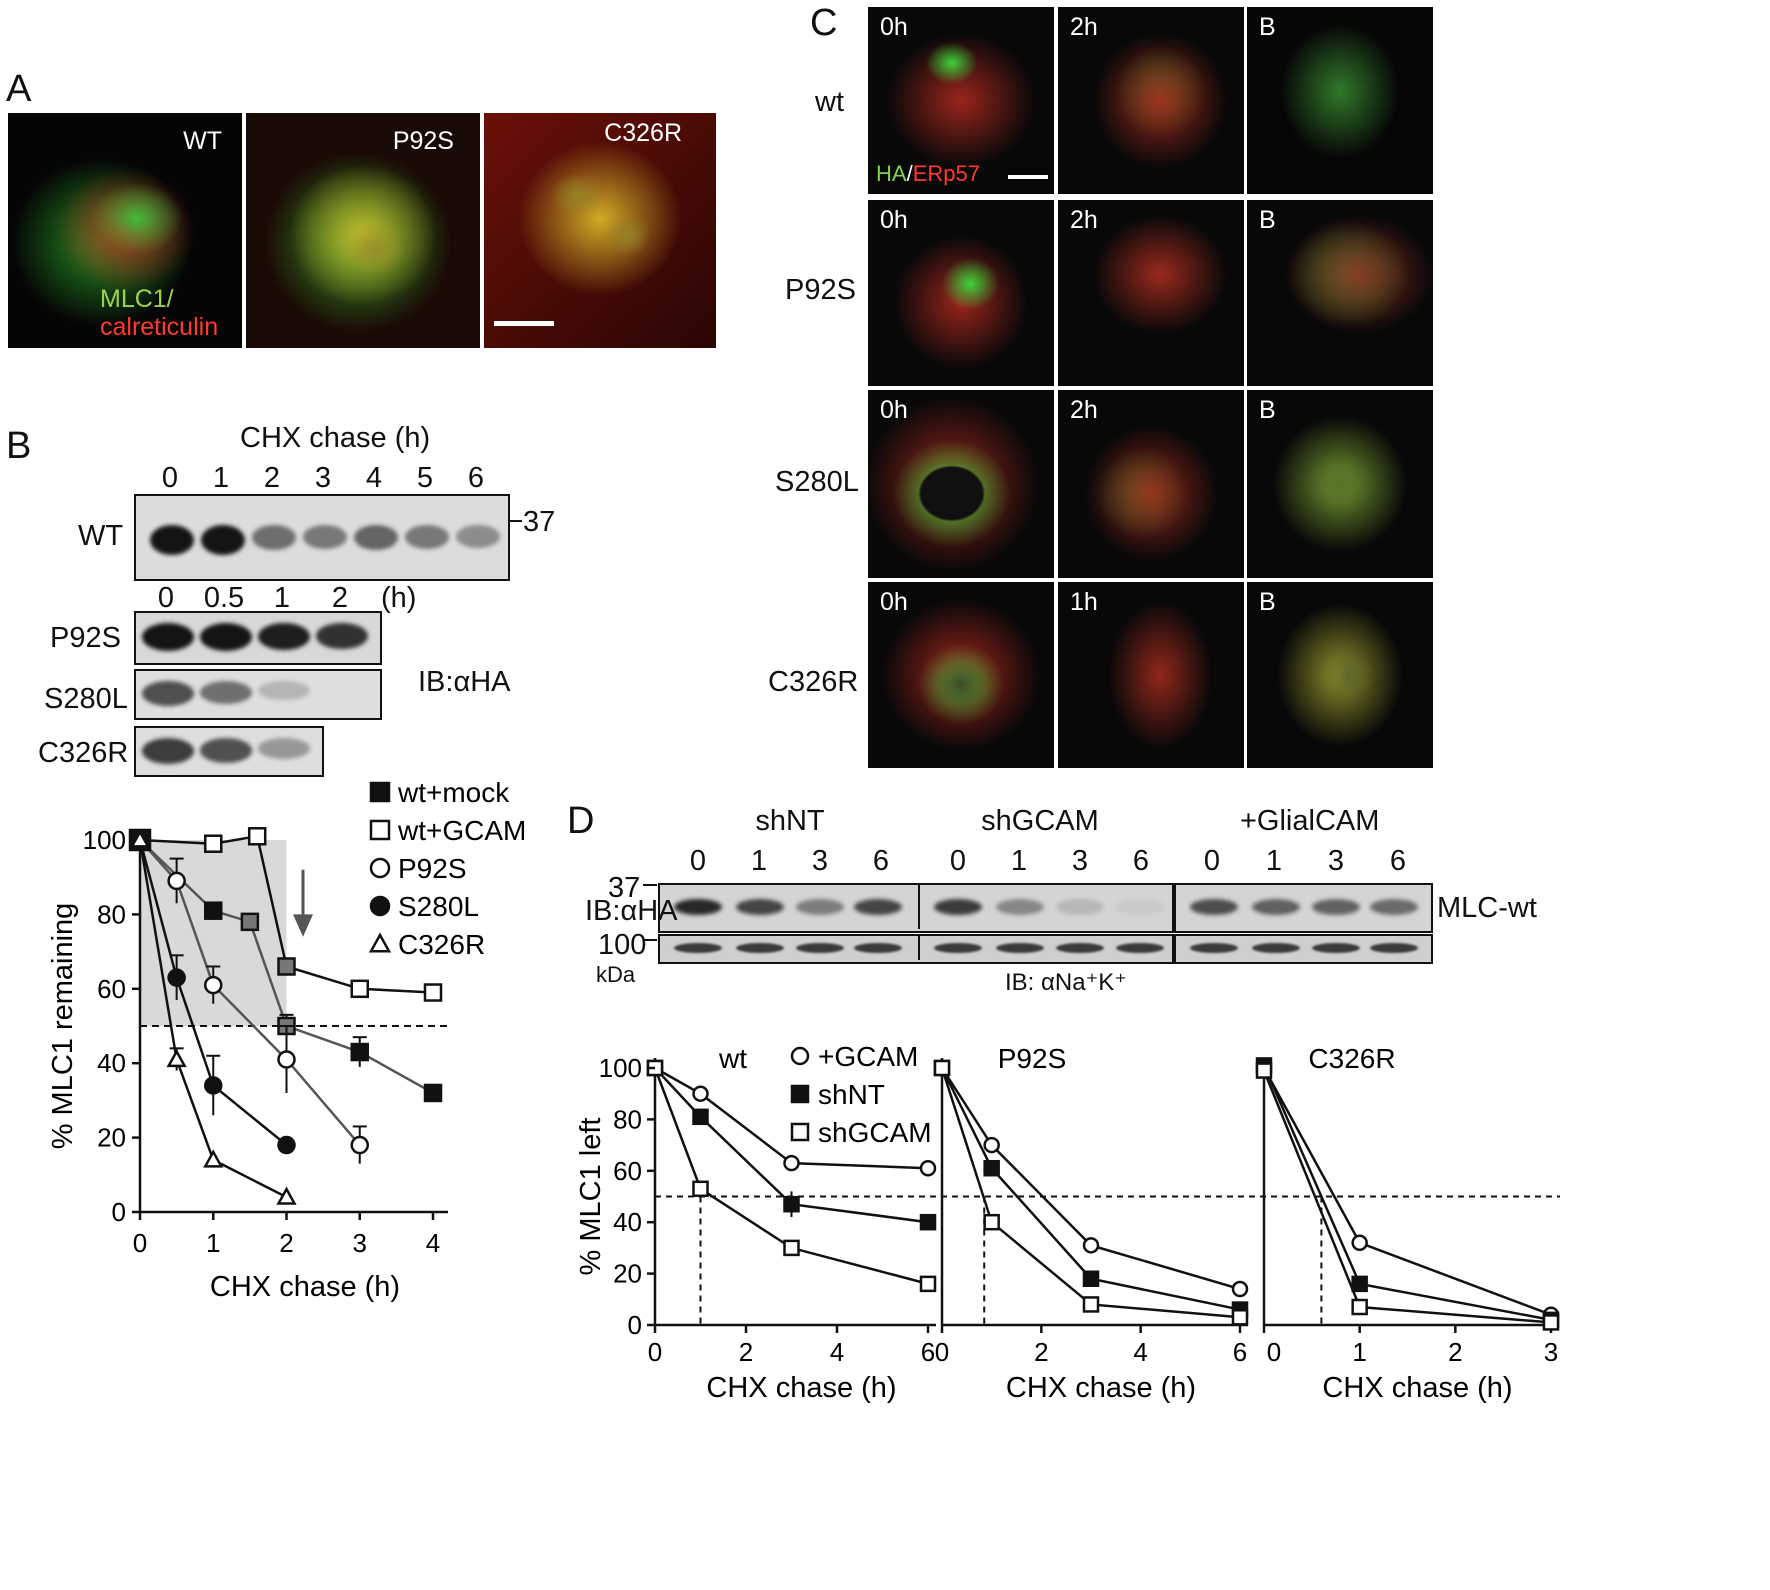 This screenshot has width=1770, height=1590. What do you see at coordinates (1340, 484) in the screenshot?
I see `micrograph-c-2-2: B` at bounding box center [1340, 484].